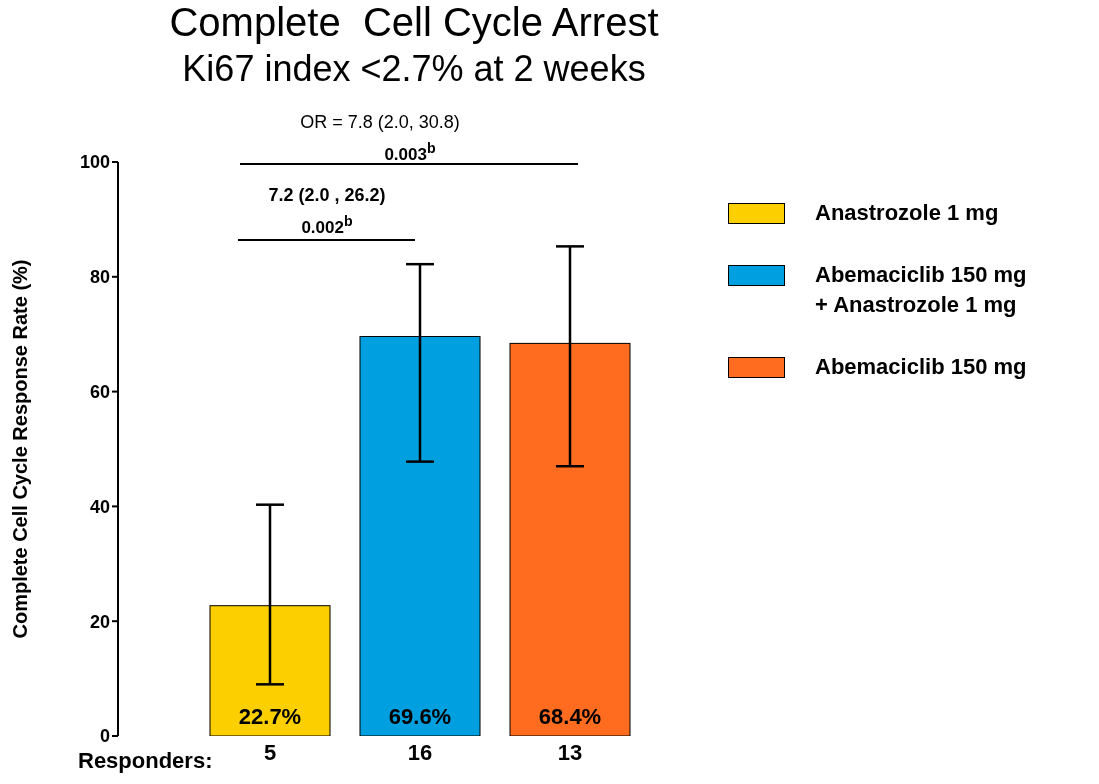 This screenshot has height=784, width=1099. I want to click on y-tick-label: 60, so click(99, 391).